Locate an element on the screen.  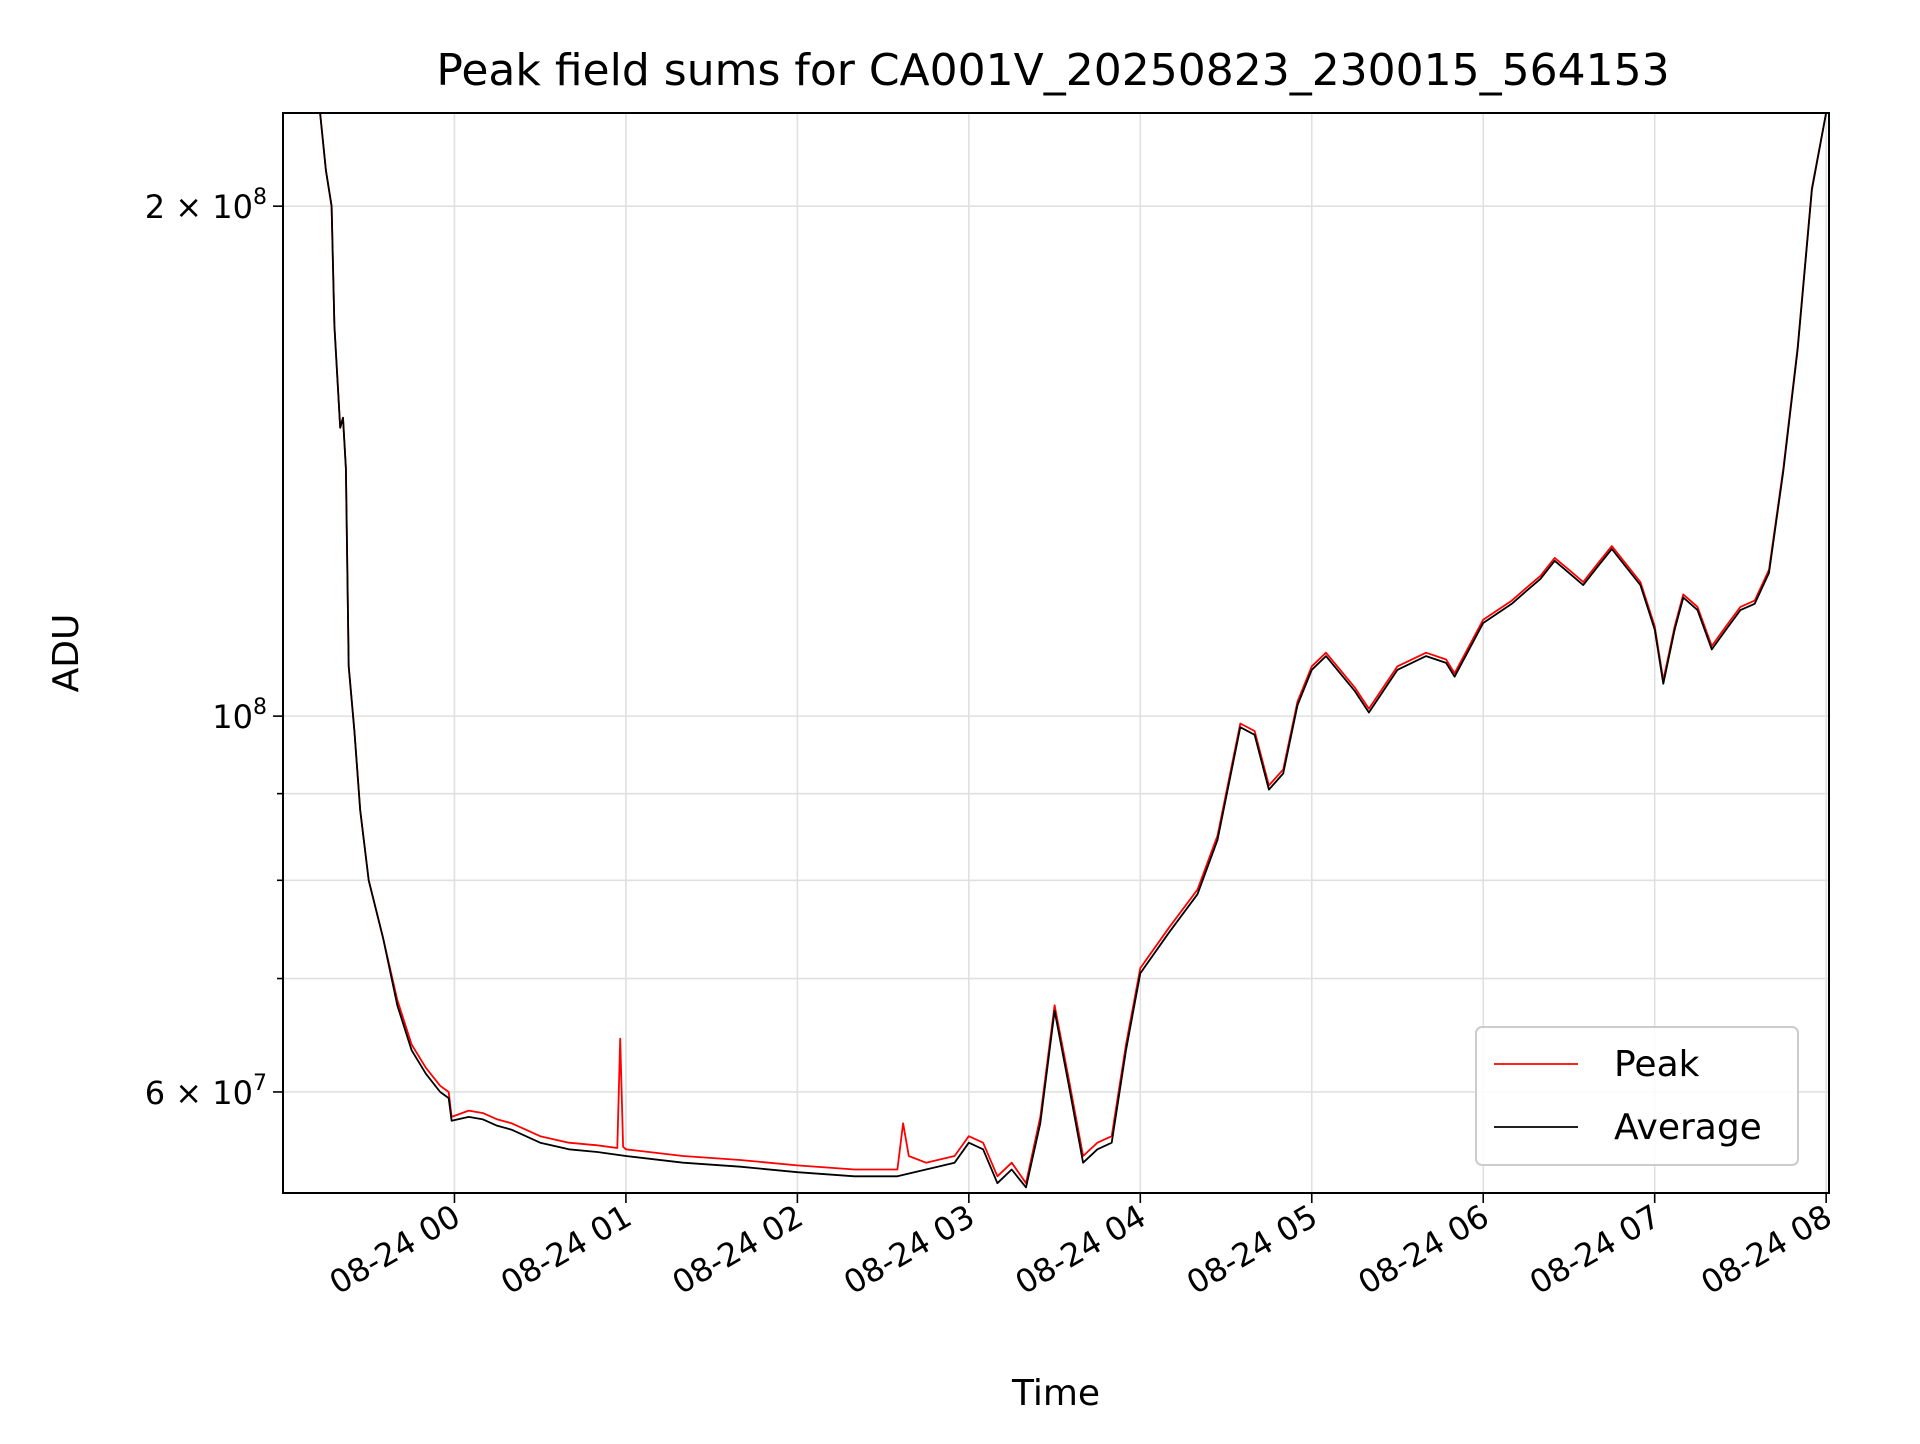
x-tick-label: 08-24 01 is located at coordinates (566, 1249).